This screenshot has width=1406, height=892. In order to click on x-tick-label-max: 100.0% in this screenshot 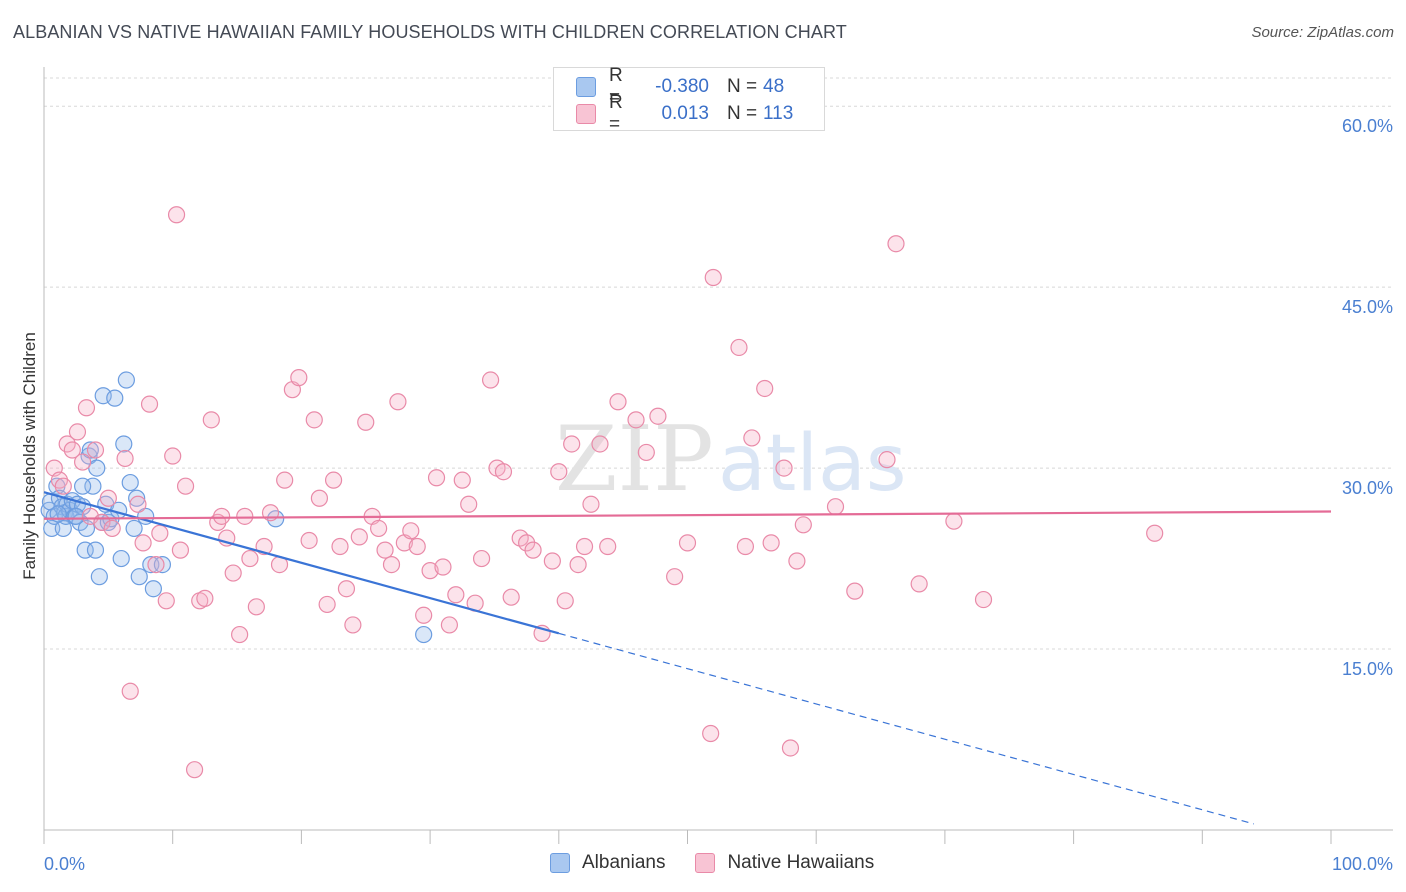, I will do `click(1362, 864)`.